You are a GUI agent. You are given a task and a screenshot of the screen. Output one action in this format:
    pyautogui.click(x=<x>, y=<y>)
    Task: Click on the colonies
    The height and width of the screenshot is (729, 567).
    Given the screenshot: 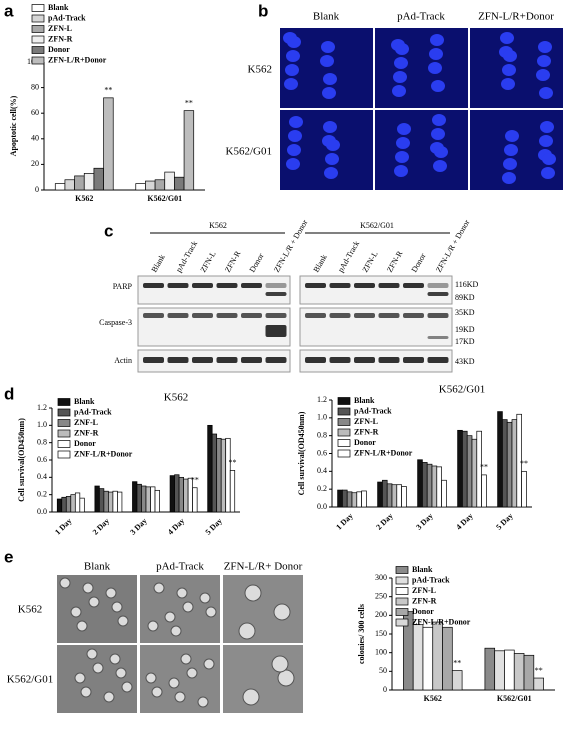 What is the action you would take?
    pyautogui.click(x=177, y=642)
    